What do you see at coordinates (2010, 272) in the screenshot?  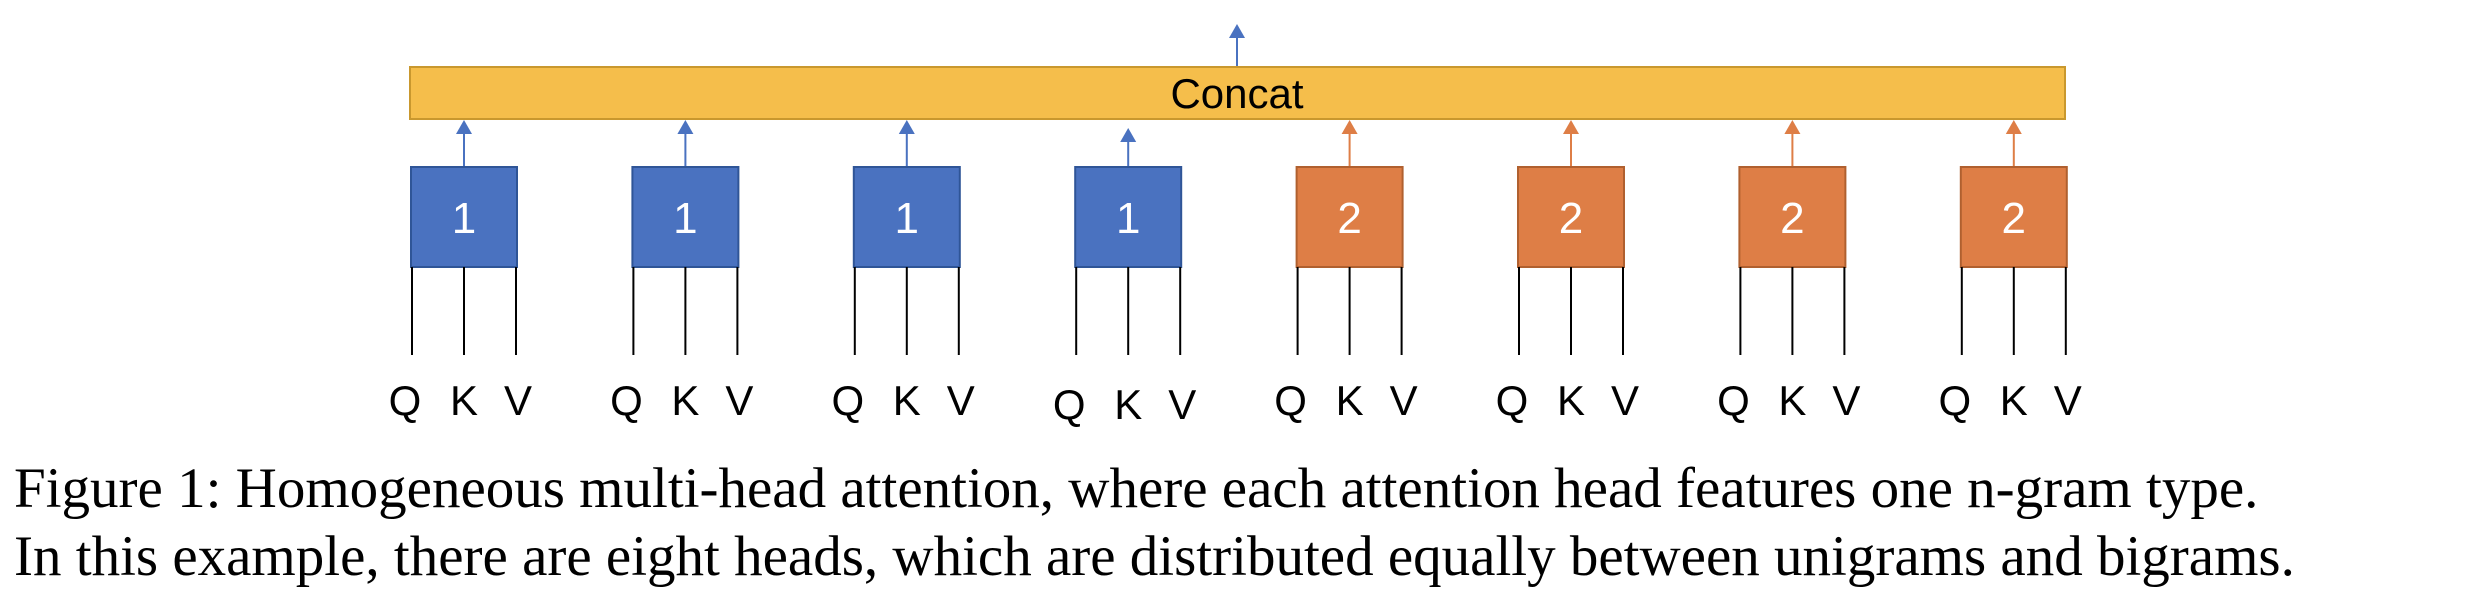 I see `attention-head-8: 2 Q K V` at bounding box center [2010, 272].